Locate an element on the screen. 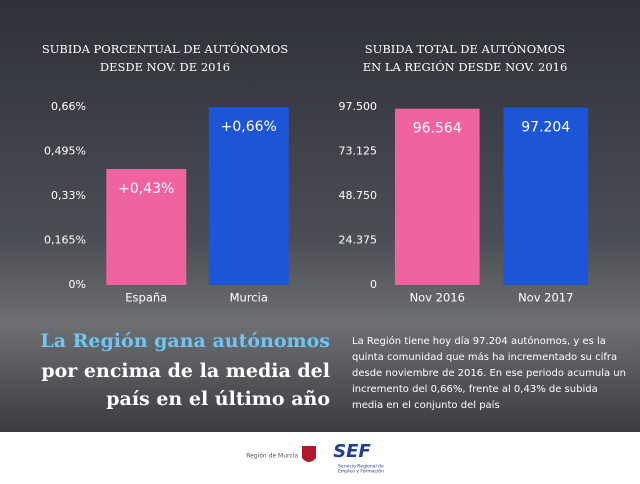 The width and height of the screenshot is (640, 484). headline-line: por encima de la media del is located at coordinates (185, 371).